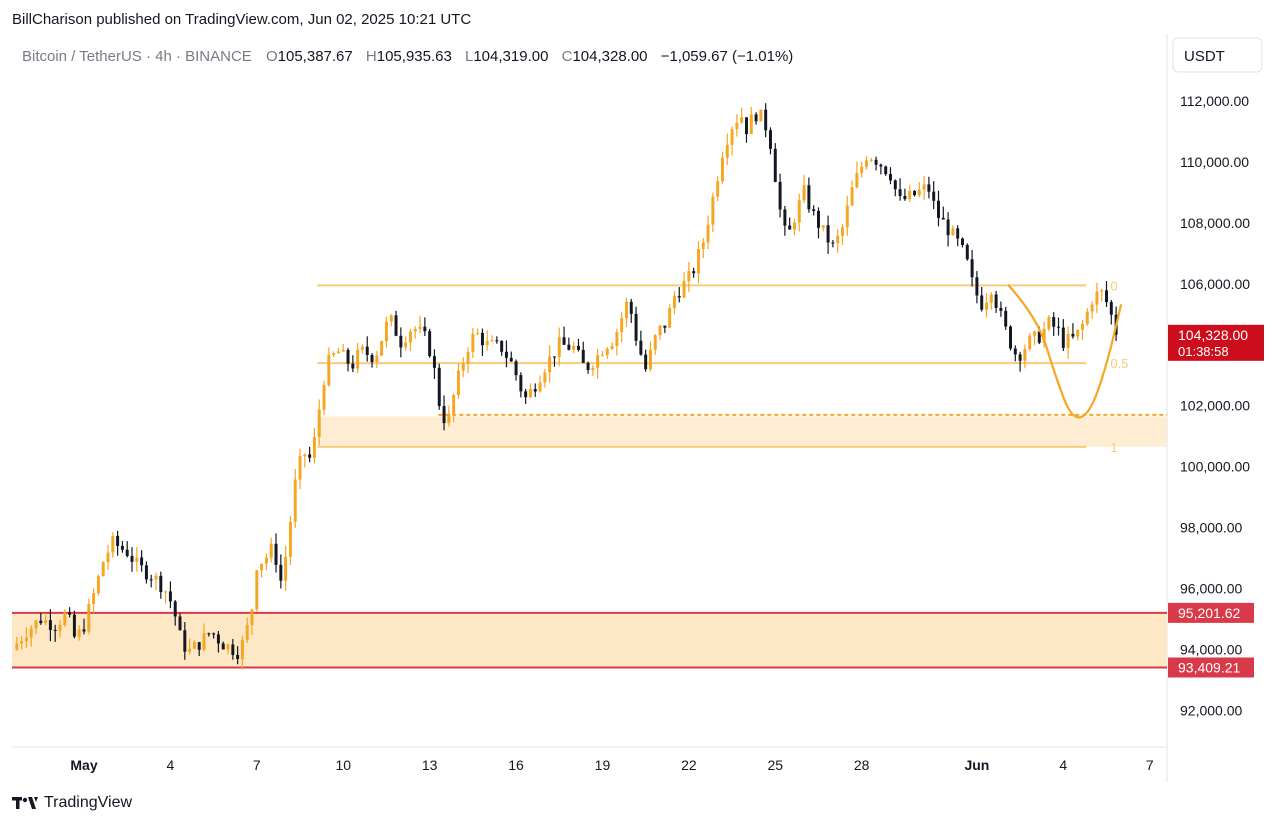 The height and width of the screenshot is (826, 1280). Describe the element at coordinates (1211, 649) in the screenshot. I see `price-tick-label: 94,000.00` at that location.